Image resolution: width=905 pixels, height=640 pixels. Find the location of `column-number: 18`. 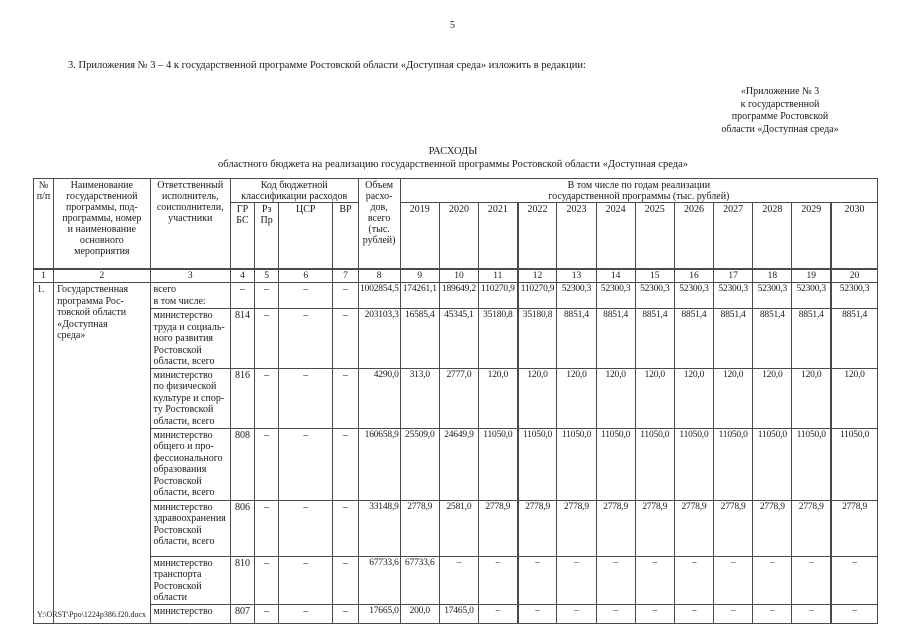

column-number: 18 is located at coordinates (772, 275).